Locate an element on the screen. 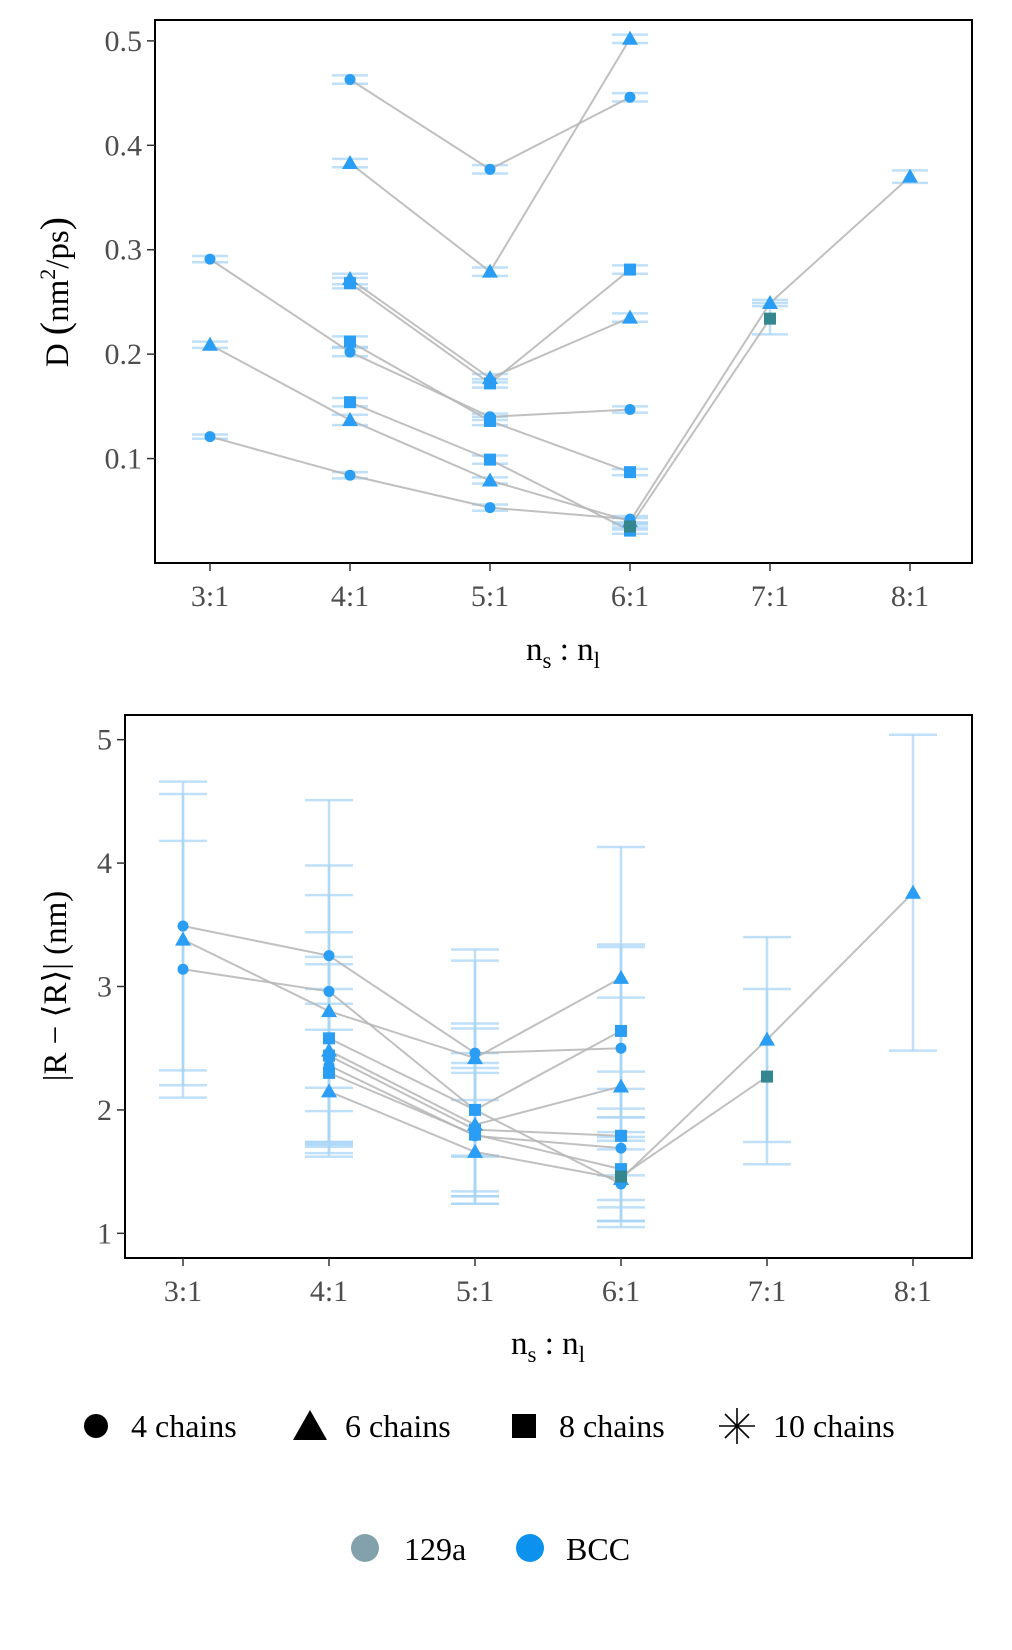 The width and height of the screenshot is (1012, 1650). bottom-xtick-label: 8:1 is located at coordinates (913, 1291).